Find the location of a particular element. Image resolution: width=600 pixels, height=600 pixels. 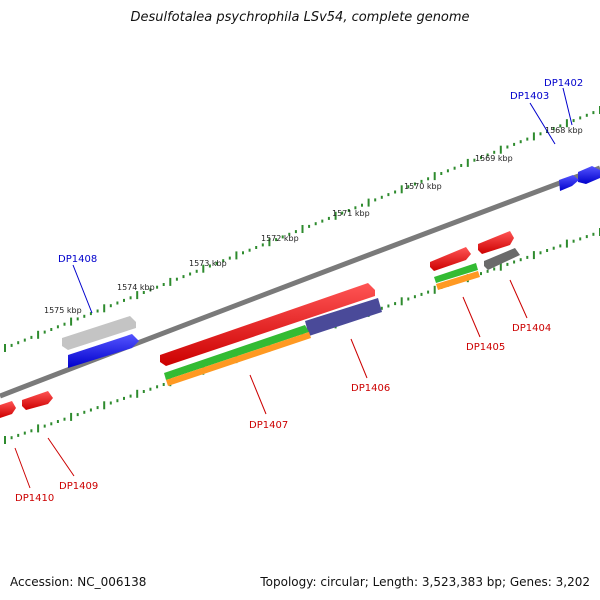

leader-dp1408 is located at coordinates (82, 289).